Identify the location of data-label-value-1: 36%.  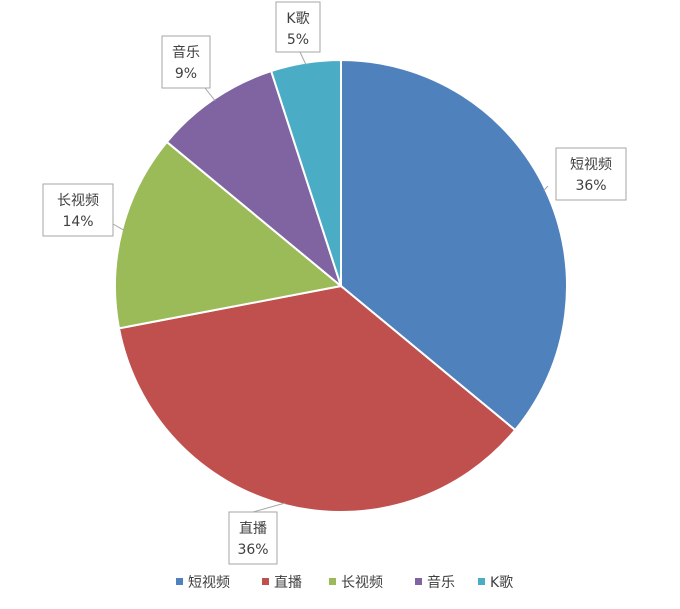
(252, 550).